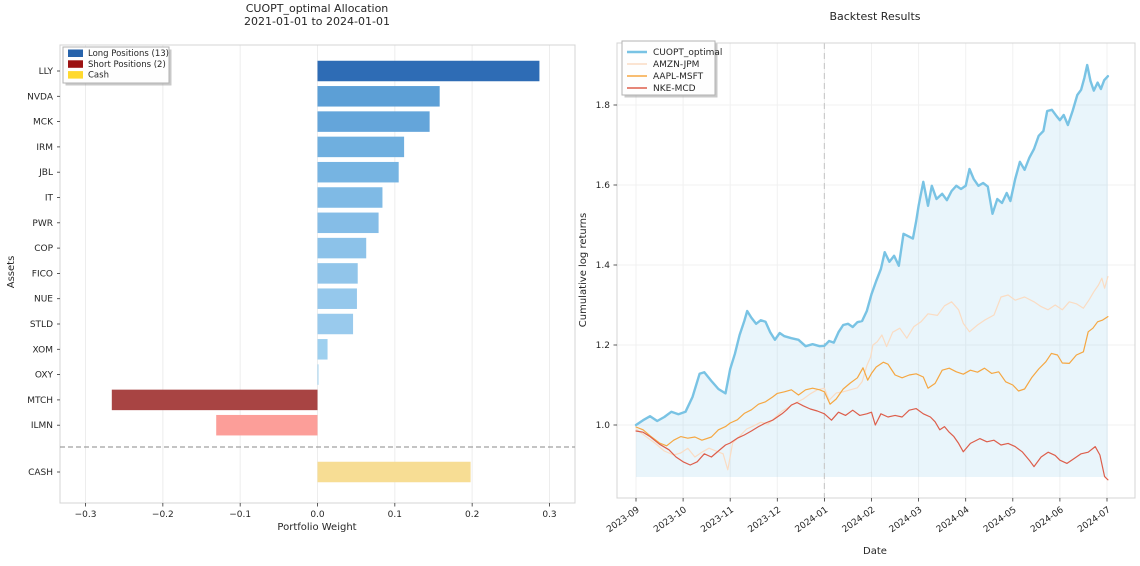 This screenshot has width=1140, height=566. Describe the element at coordinates (163, 515) in the screenshot. I see `x-tick-label: −0.2` at that location.